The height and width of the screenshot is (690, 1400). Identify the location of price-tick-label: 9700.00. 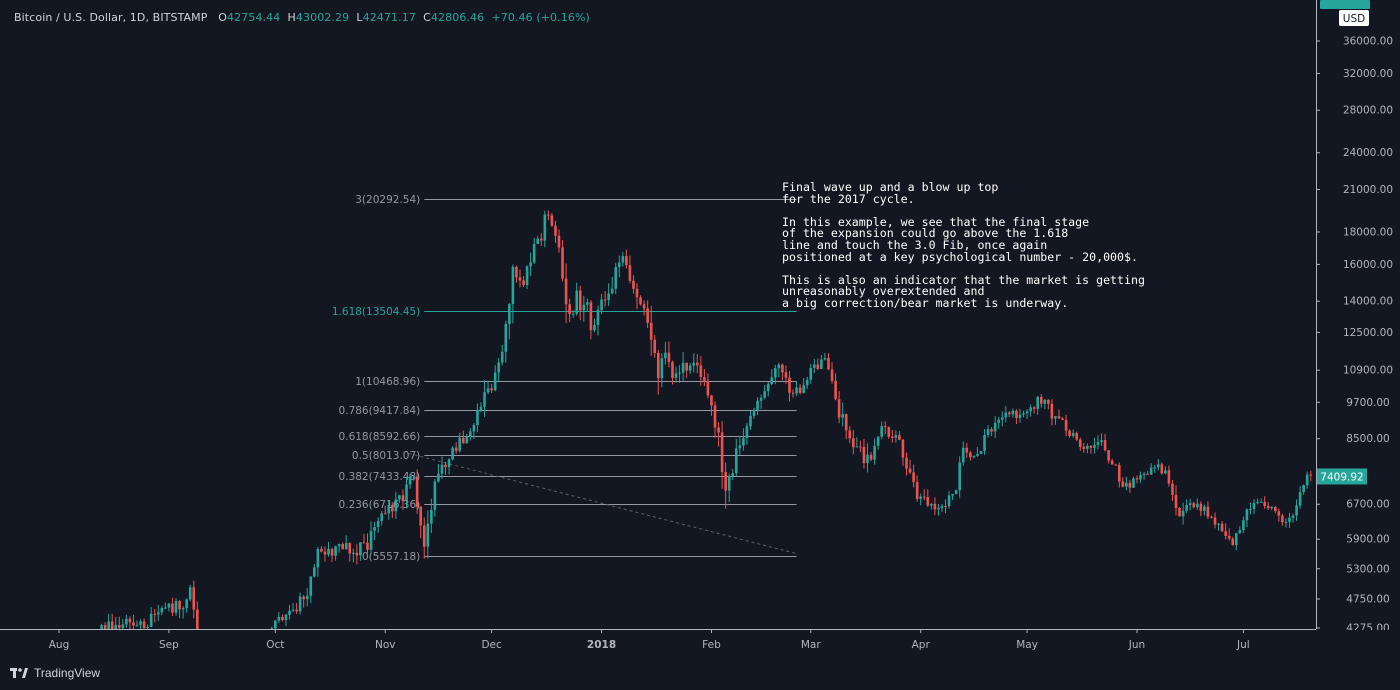
(1367, 403).